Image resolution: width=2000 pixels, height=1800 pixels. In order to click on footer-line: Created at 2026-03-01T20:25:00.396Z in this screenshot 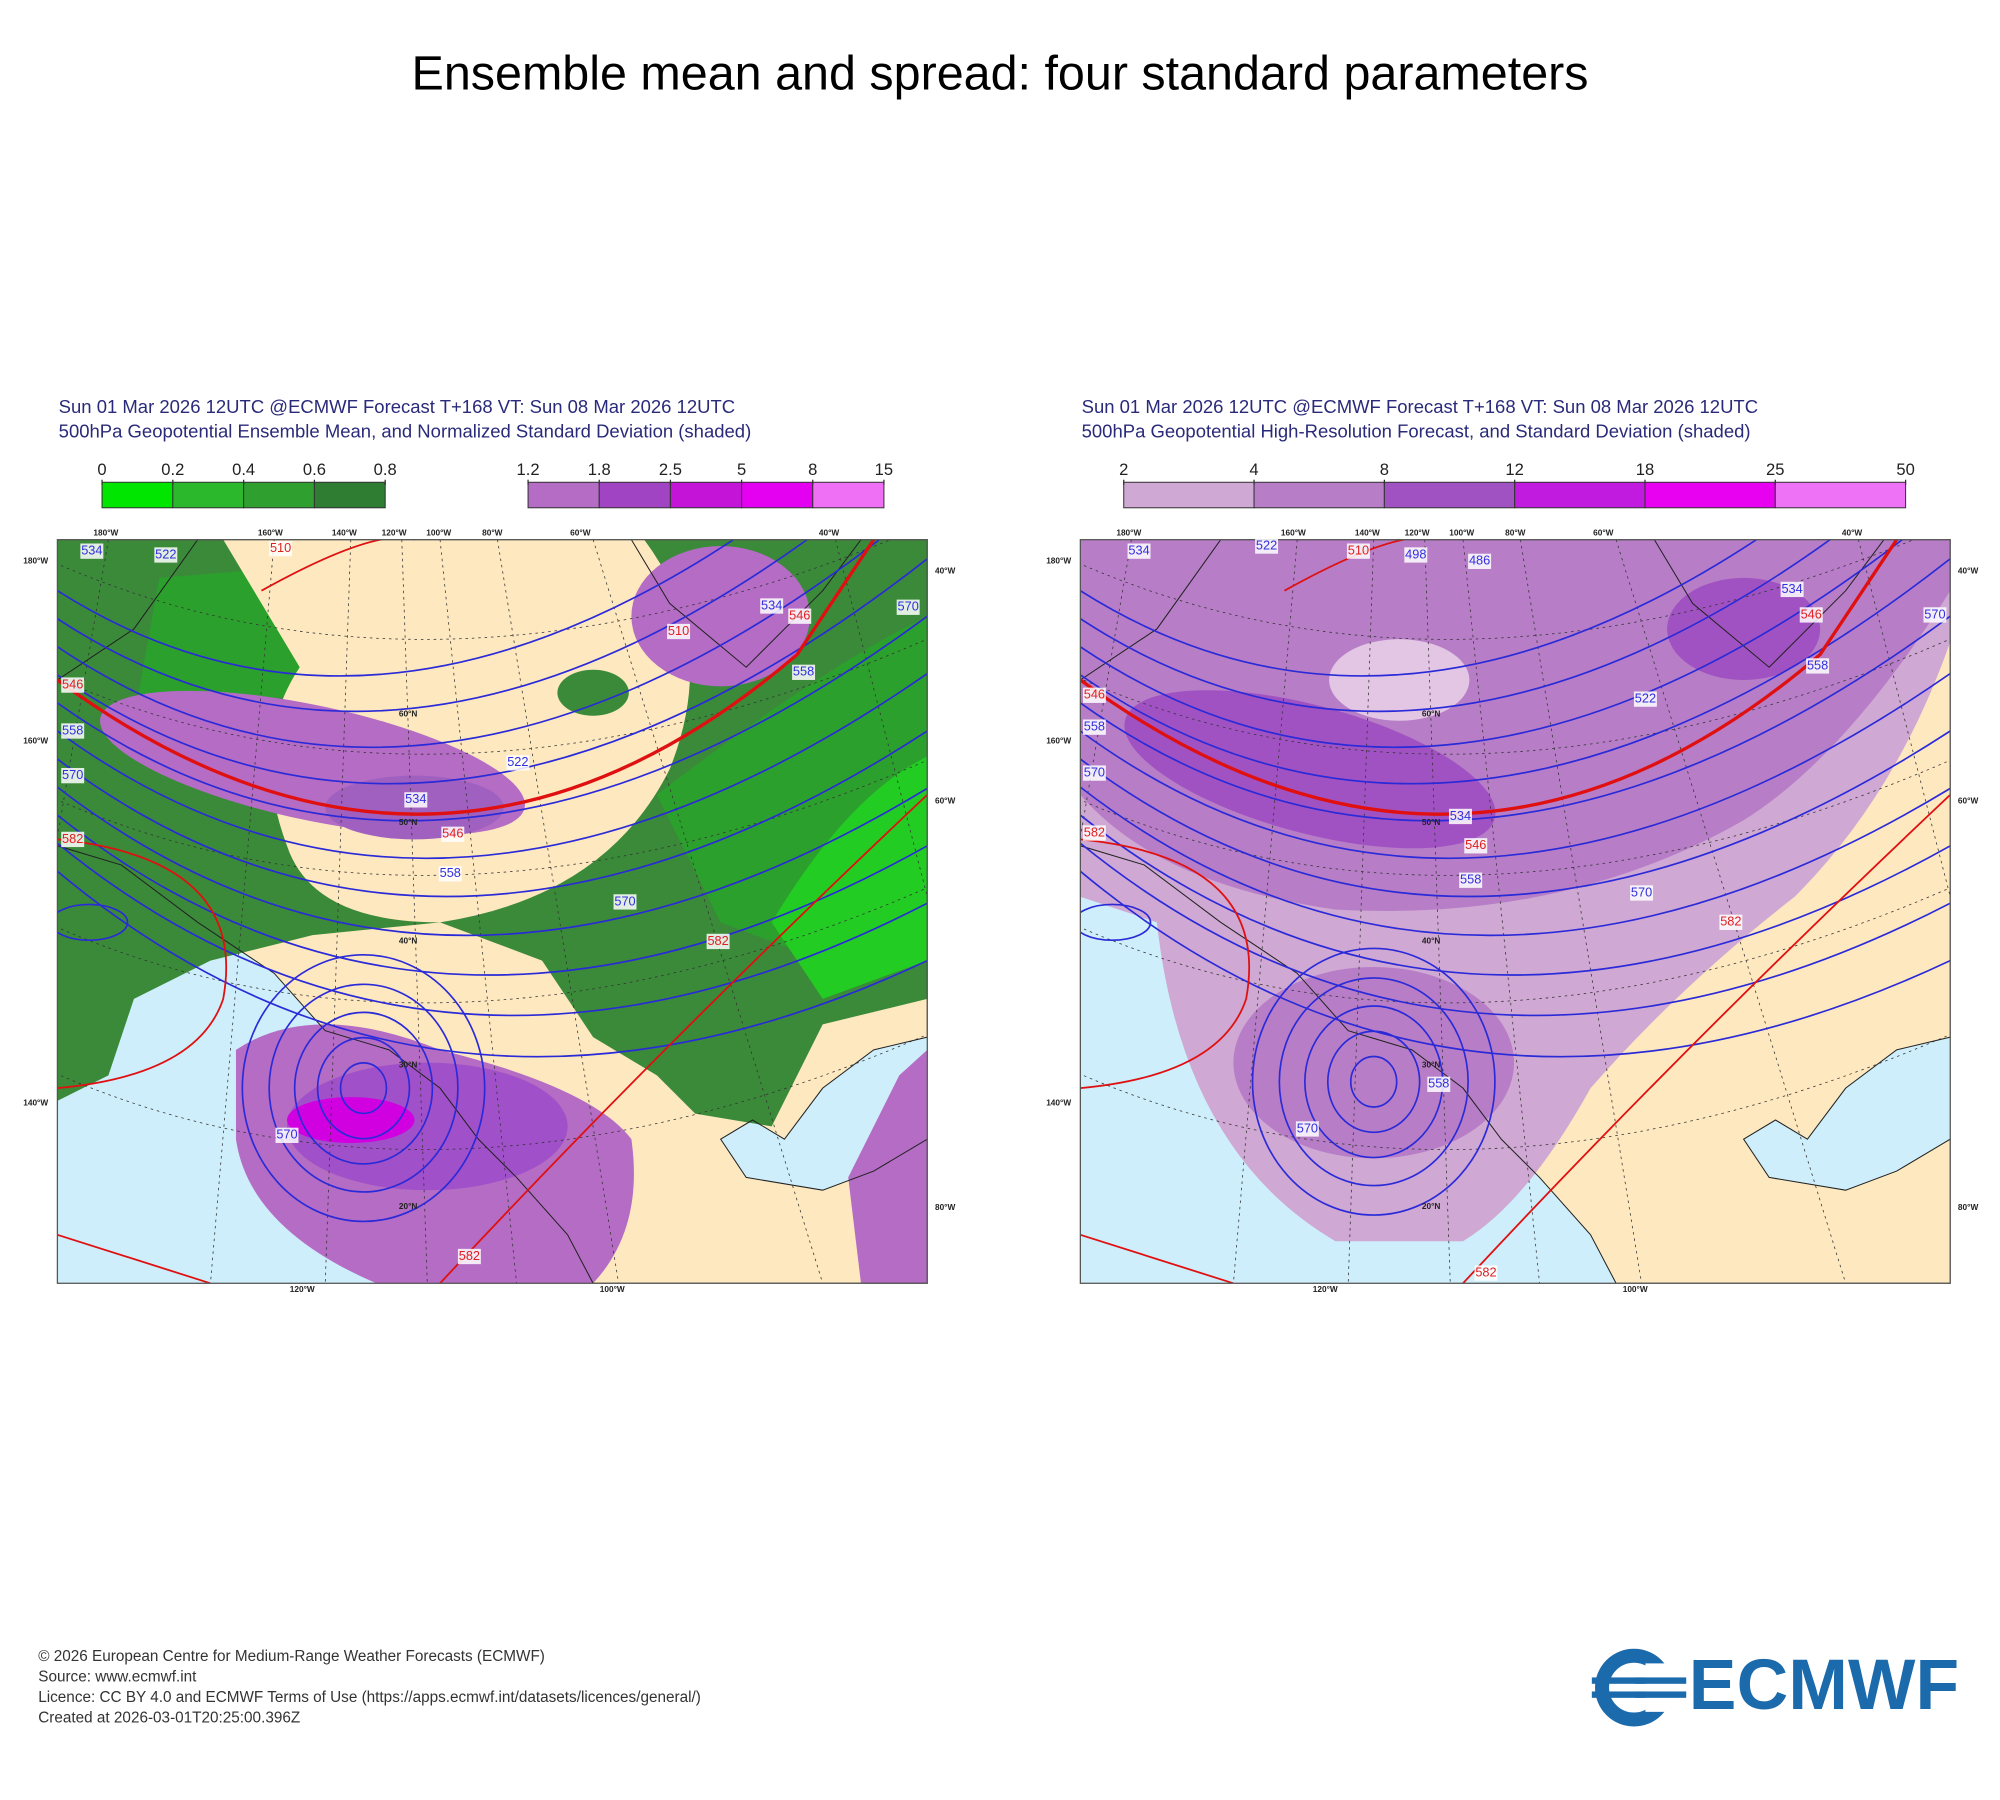, I will do `click(169, 1717)`.